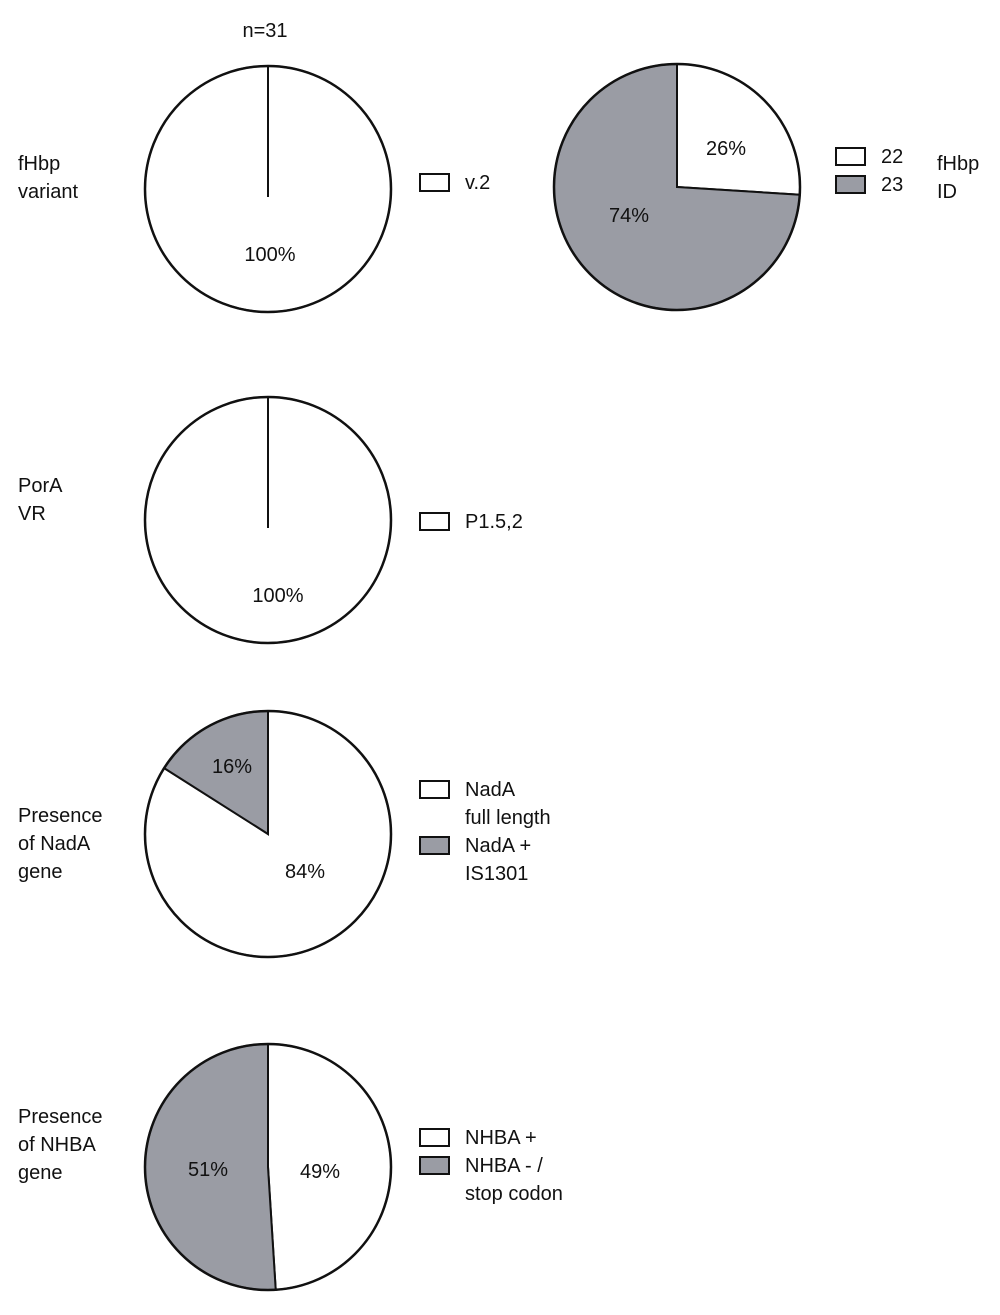  I want to click on slice-label: 84%, so click(305, 872).